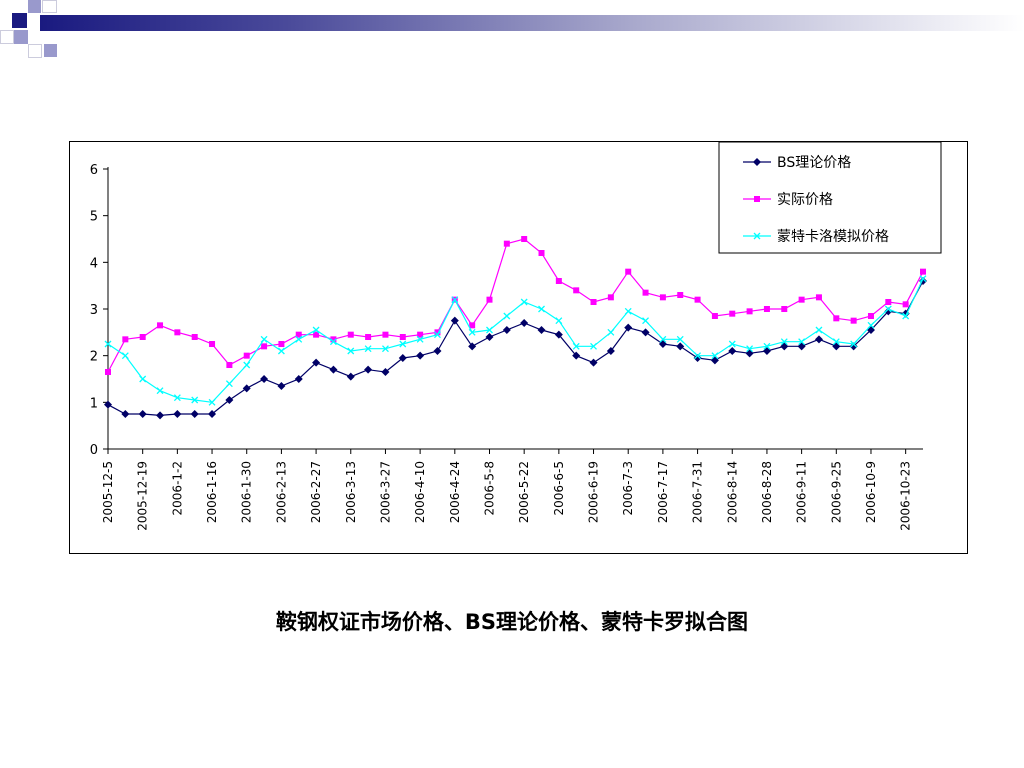  I want to click on x-tick-label: 2006-7-31, so click(698, 492).